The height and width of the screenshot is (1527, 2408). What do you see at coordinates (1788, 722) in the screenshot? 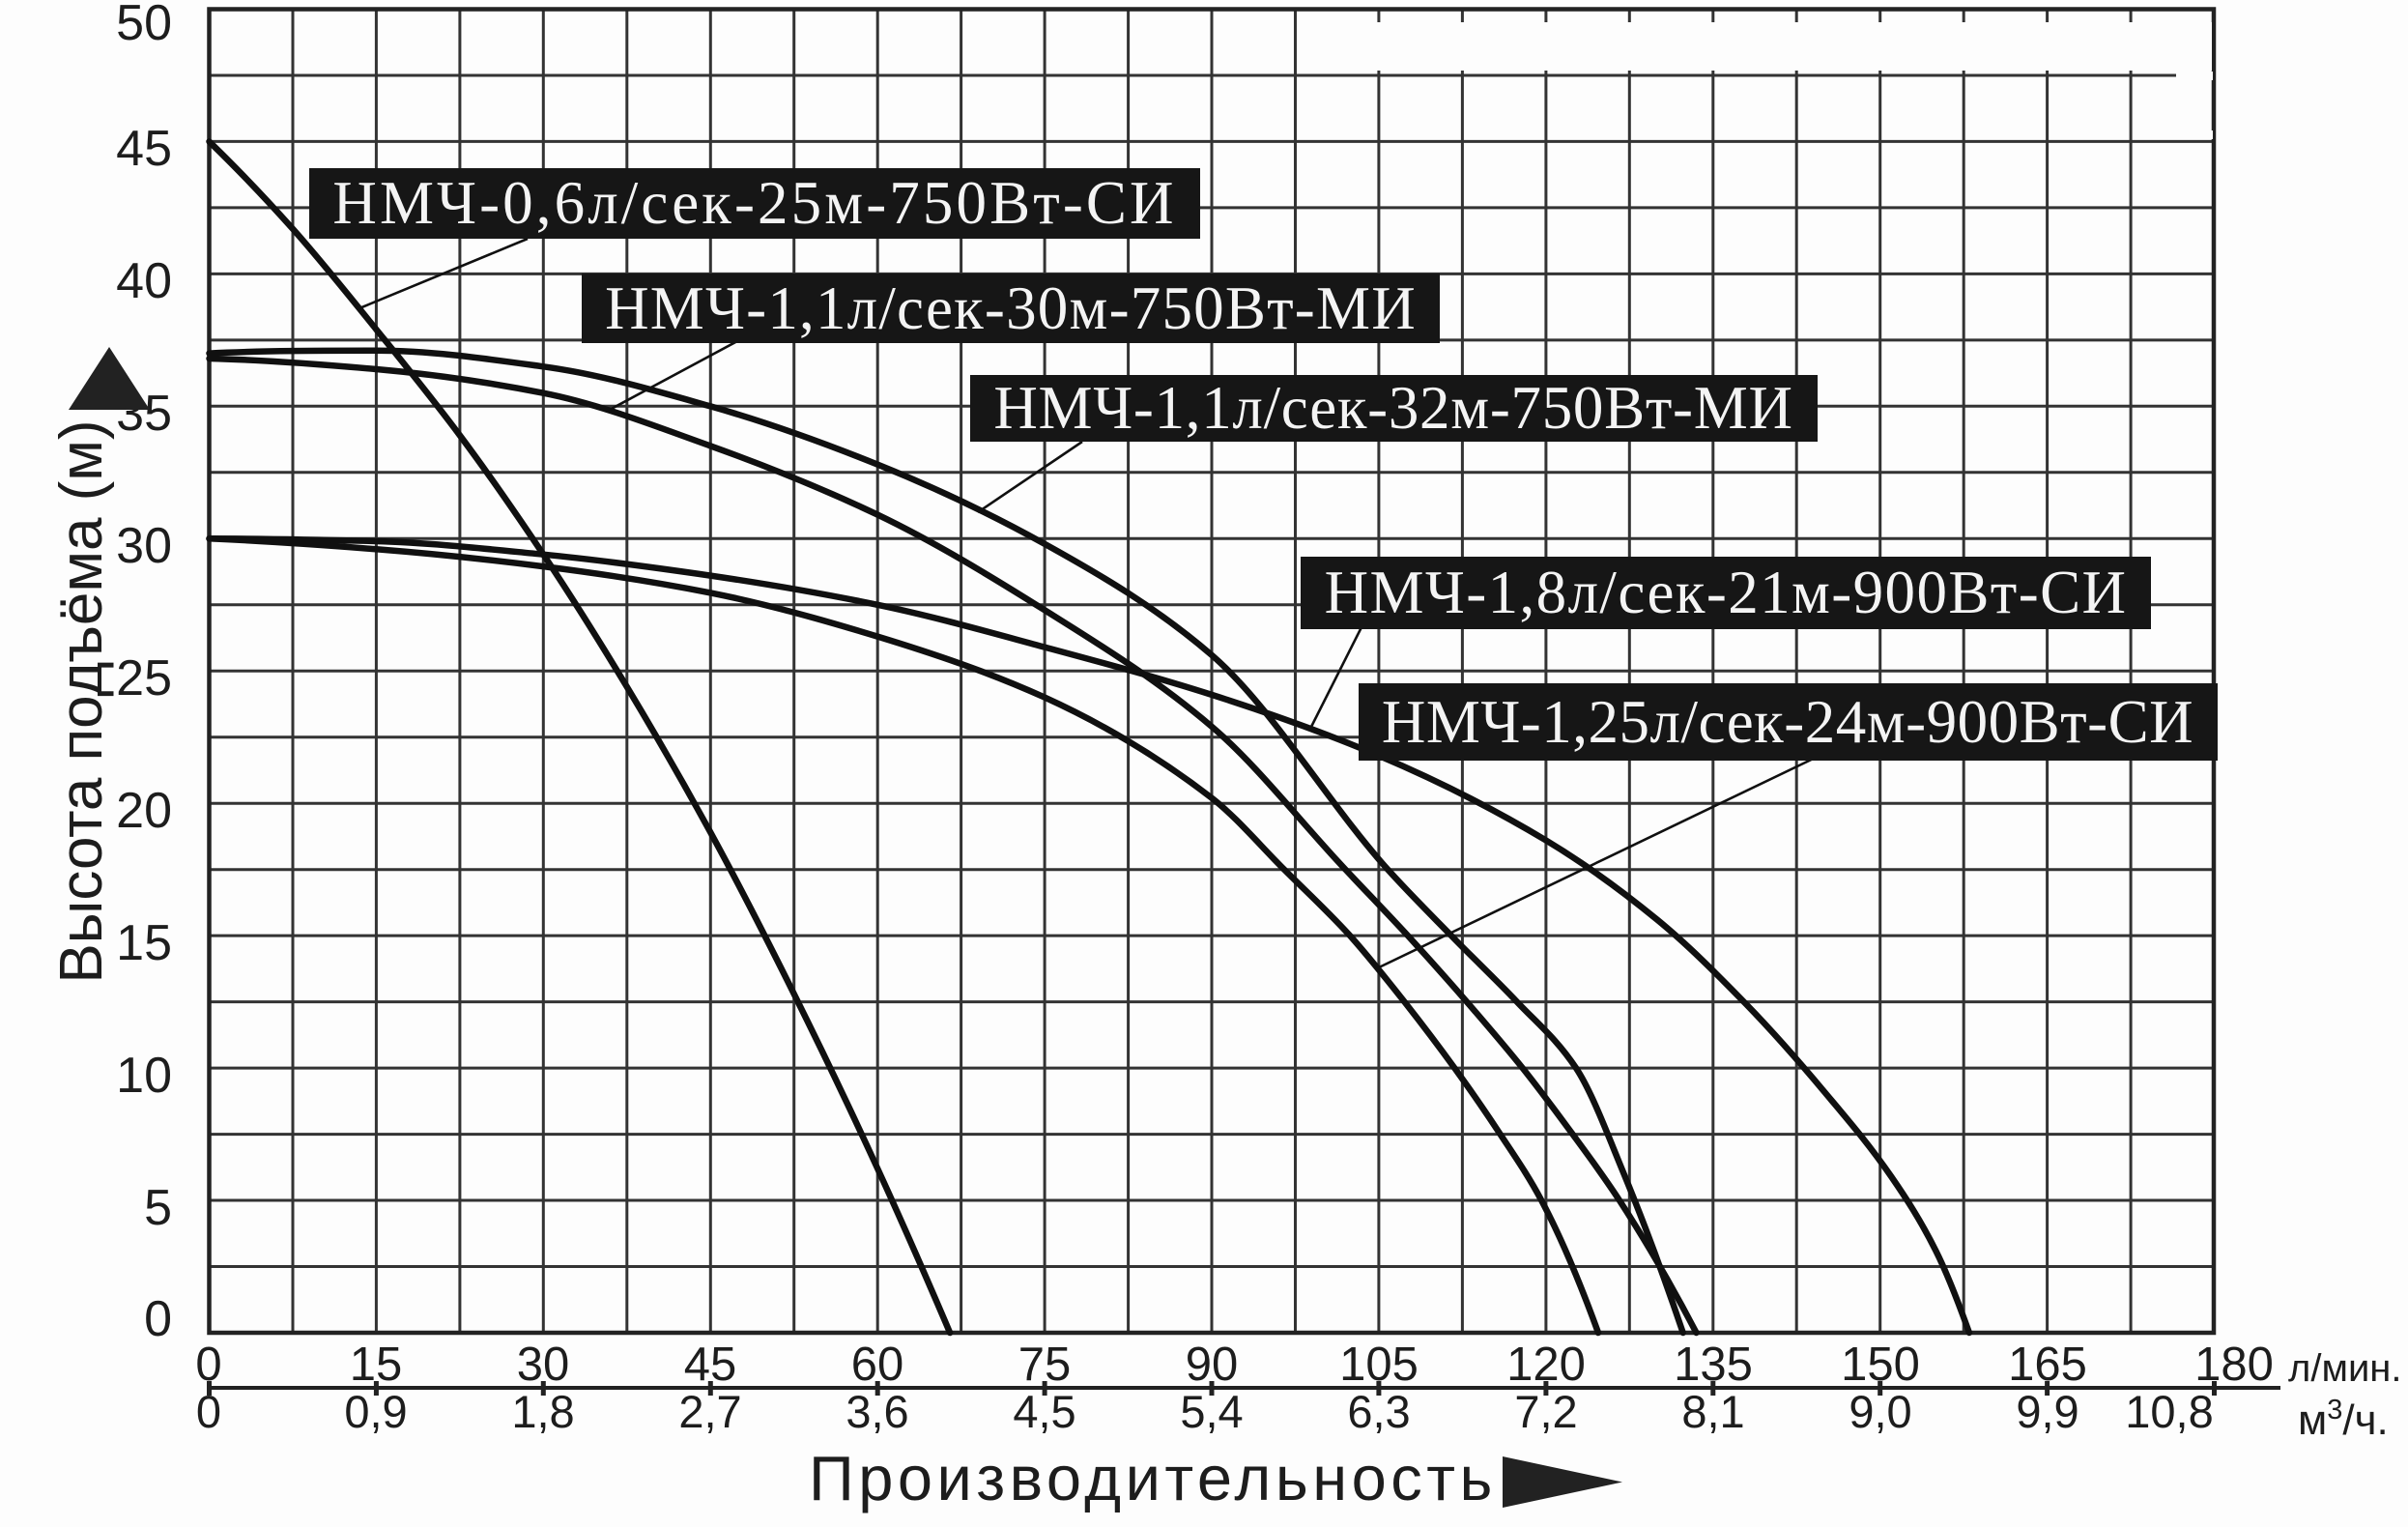
I see `svg-text: НМЧ-1,25л/сек-24м-900Вт-СИ` at bounding box center [1788, 722].